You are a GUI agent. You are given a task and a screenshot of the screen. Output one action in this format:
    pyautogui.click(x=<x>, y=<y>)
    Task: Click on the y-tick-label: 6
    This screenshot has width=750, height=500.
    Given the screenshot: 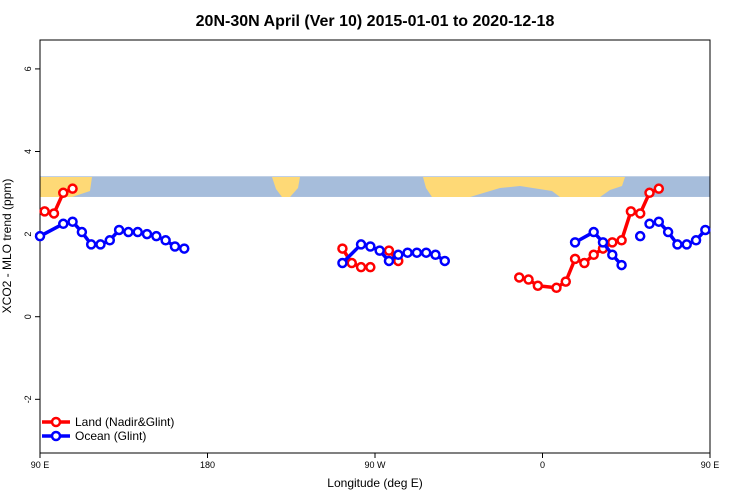 What is the action you would take?
    pyautogui.click(x=28, y=68)
    